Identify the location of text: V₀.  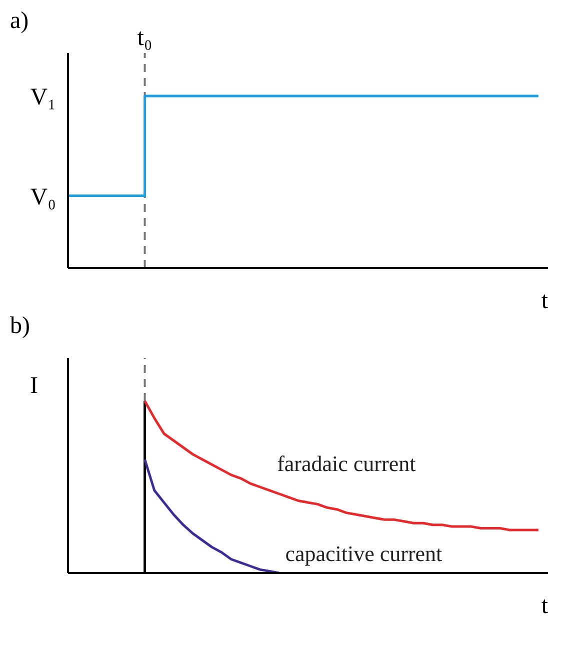
(43, 197).